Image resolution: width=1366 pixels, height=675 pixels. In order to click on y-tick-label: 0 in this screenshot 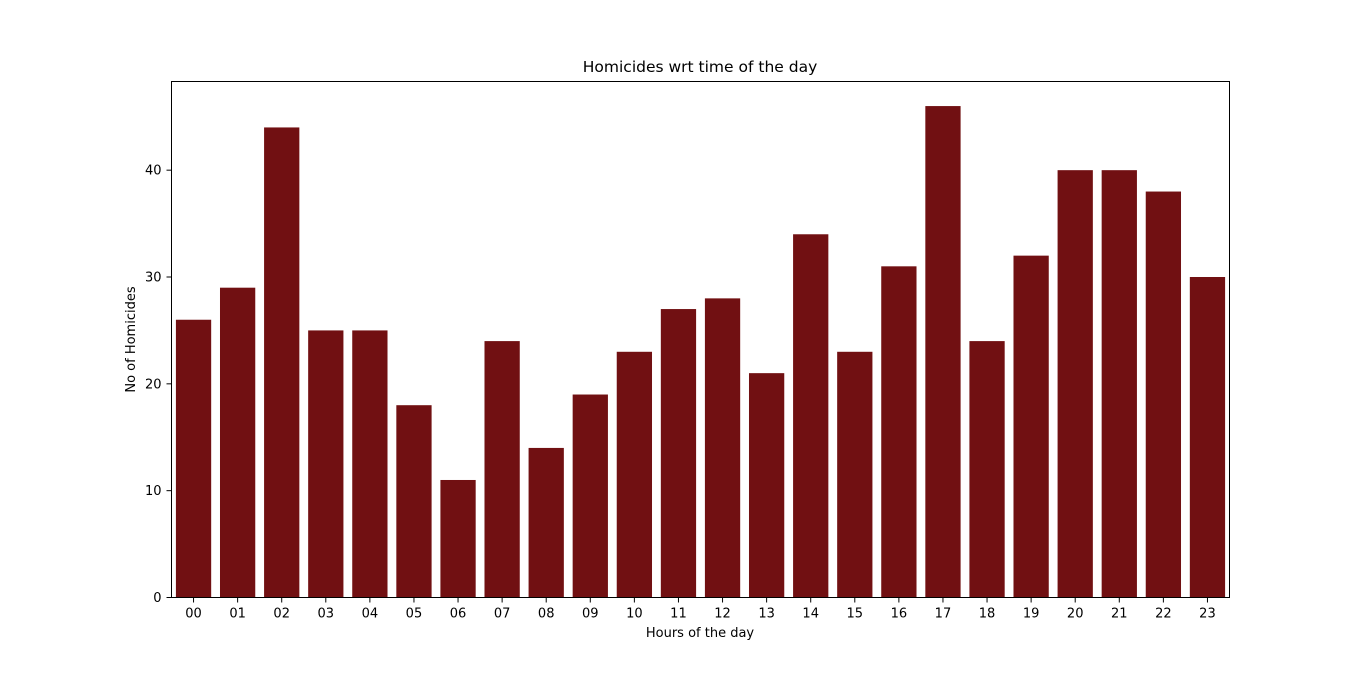, I will do `click(157, 598)`.